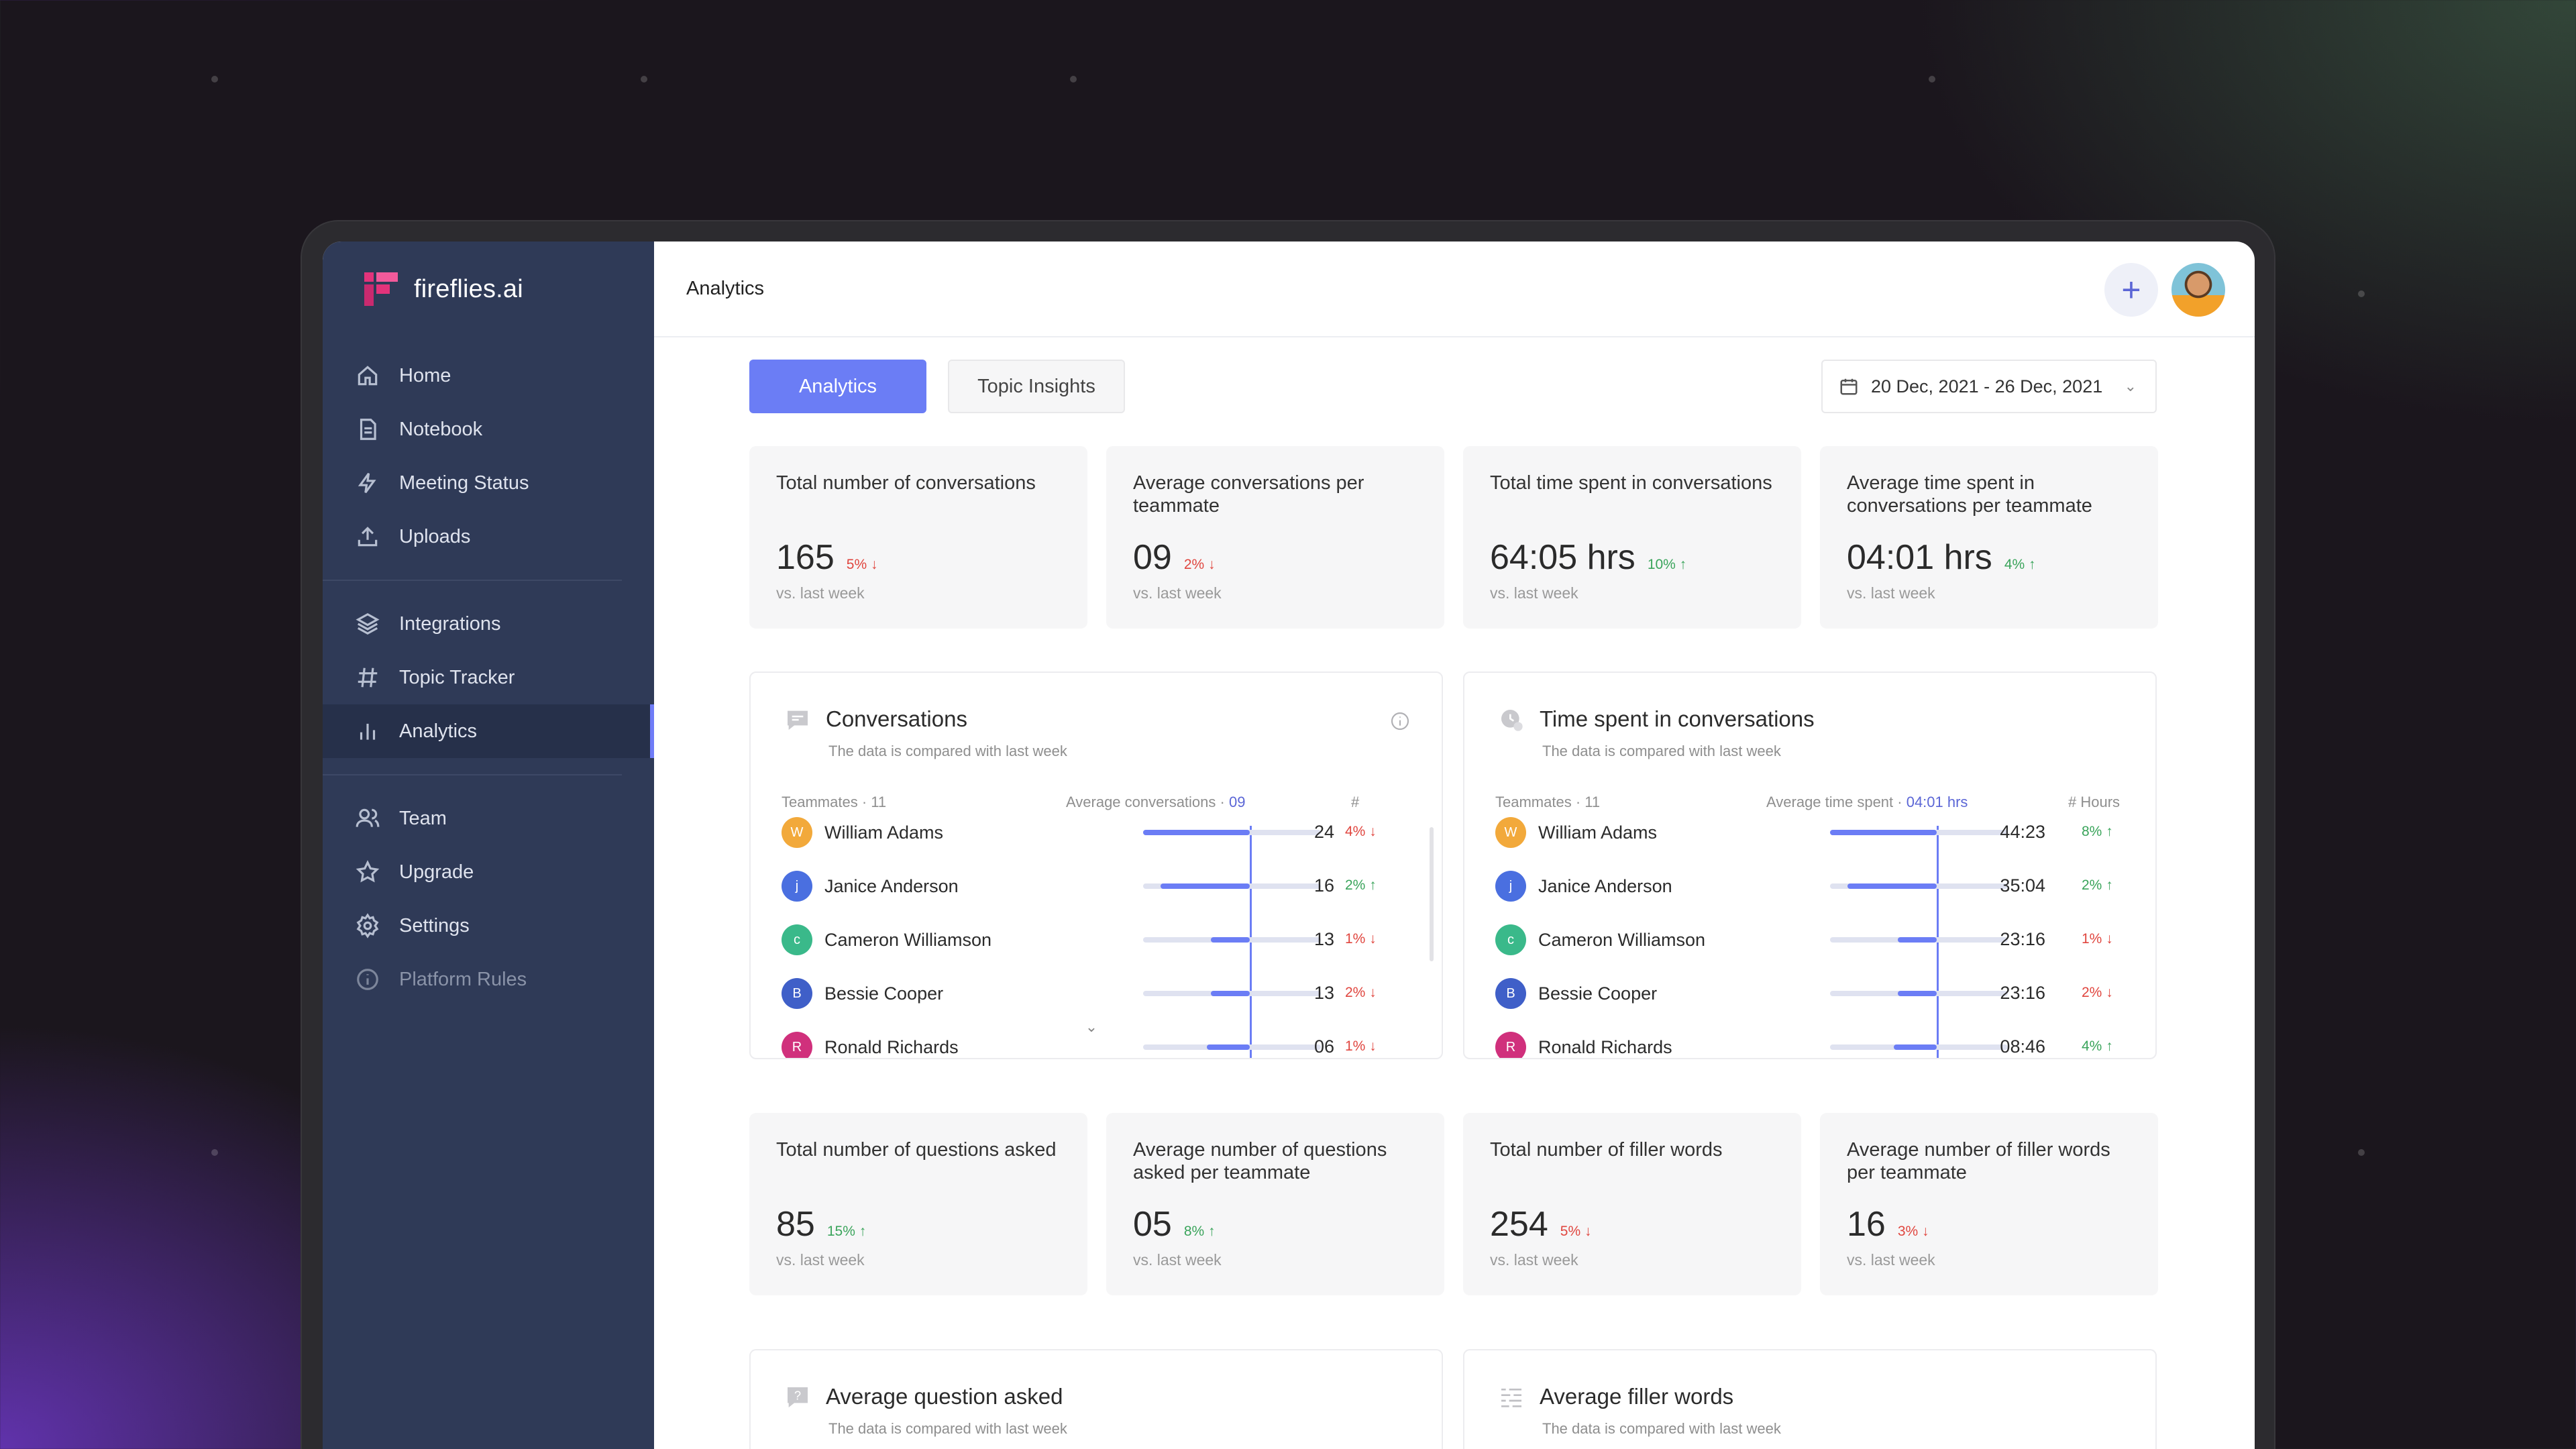  Describe the element at coordinates (1361, 992) in the screenshot. I see `teammate-delta: 2% ↓` at that location.